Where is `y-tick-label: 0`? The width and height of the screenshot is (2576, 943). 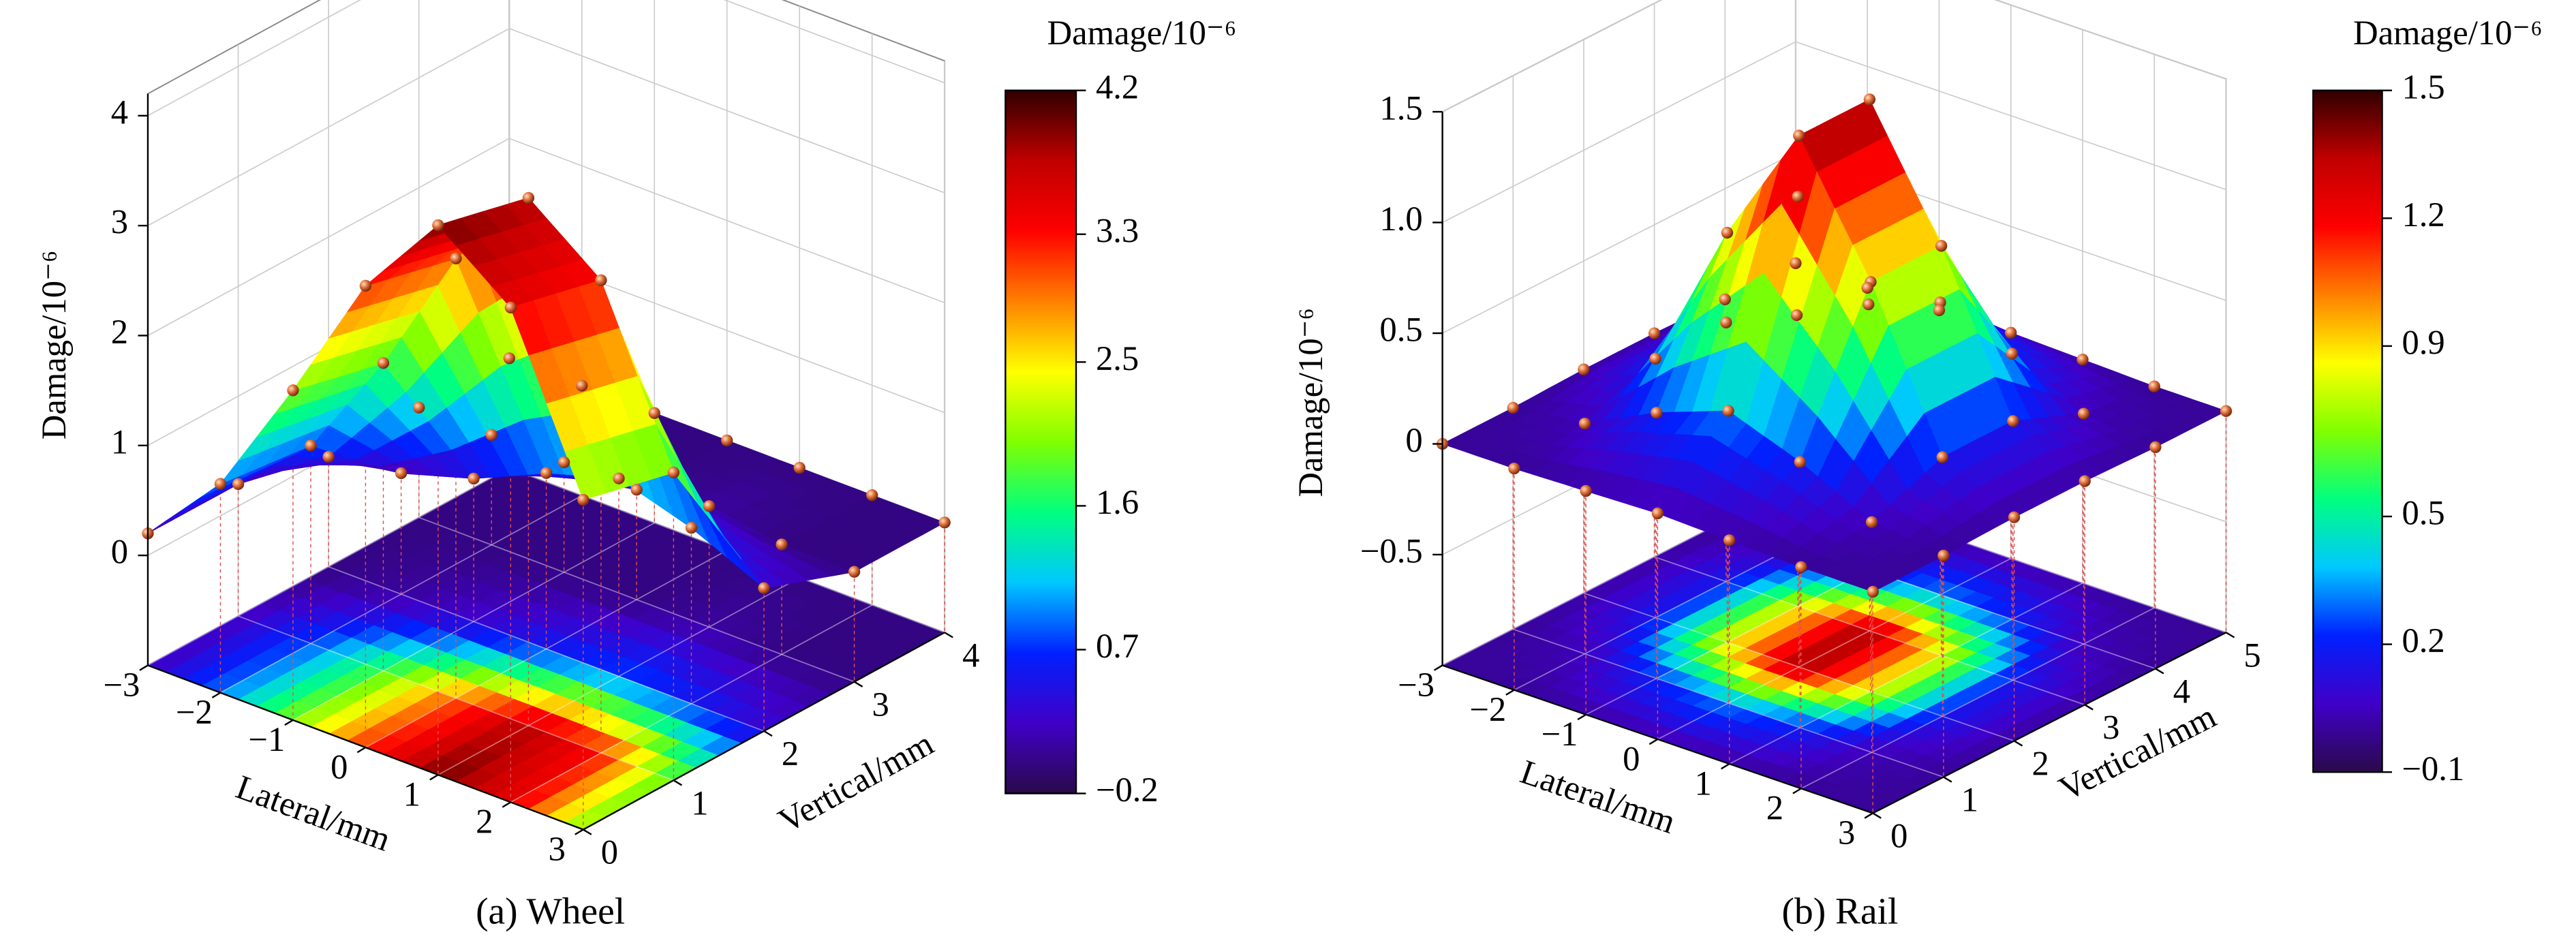
y-tick-label: 0 is located at coordinates (609, 852).